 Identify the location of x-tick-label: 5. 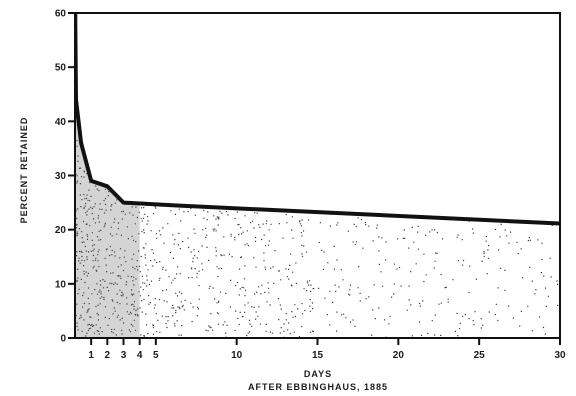
(156, 355).